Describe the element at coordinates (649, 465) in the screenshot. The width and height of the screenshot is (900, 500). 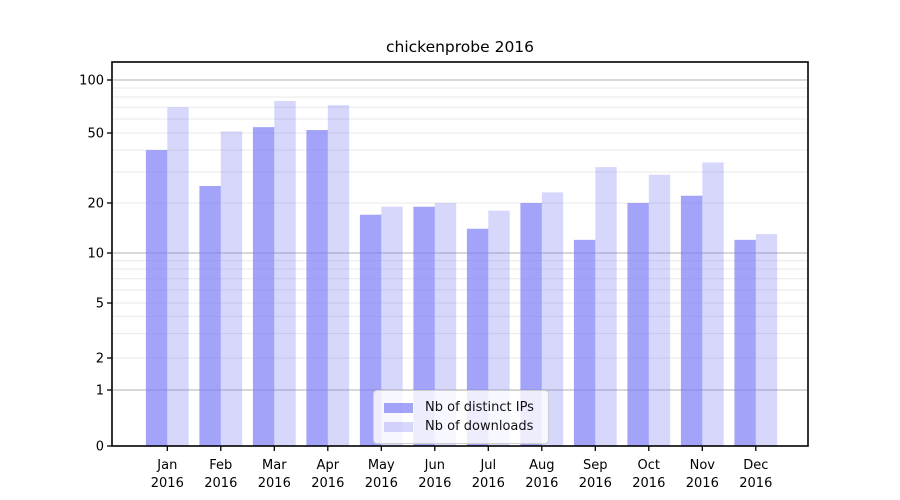
I see `x-tick-label-month: Oct` at that location.